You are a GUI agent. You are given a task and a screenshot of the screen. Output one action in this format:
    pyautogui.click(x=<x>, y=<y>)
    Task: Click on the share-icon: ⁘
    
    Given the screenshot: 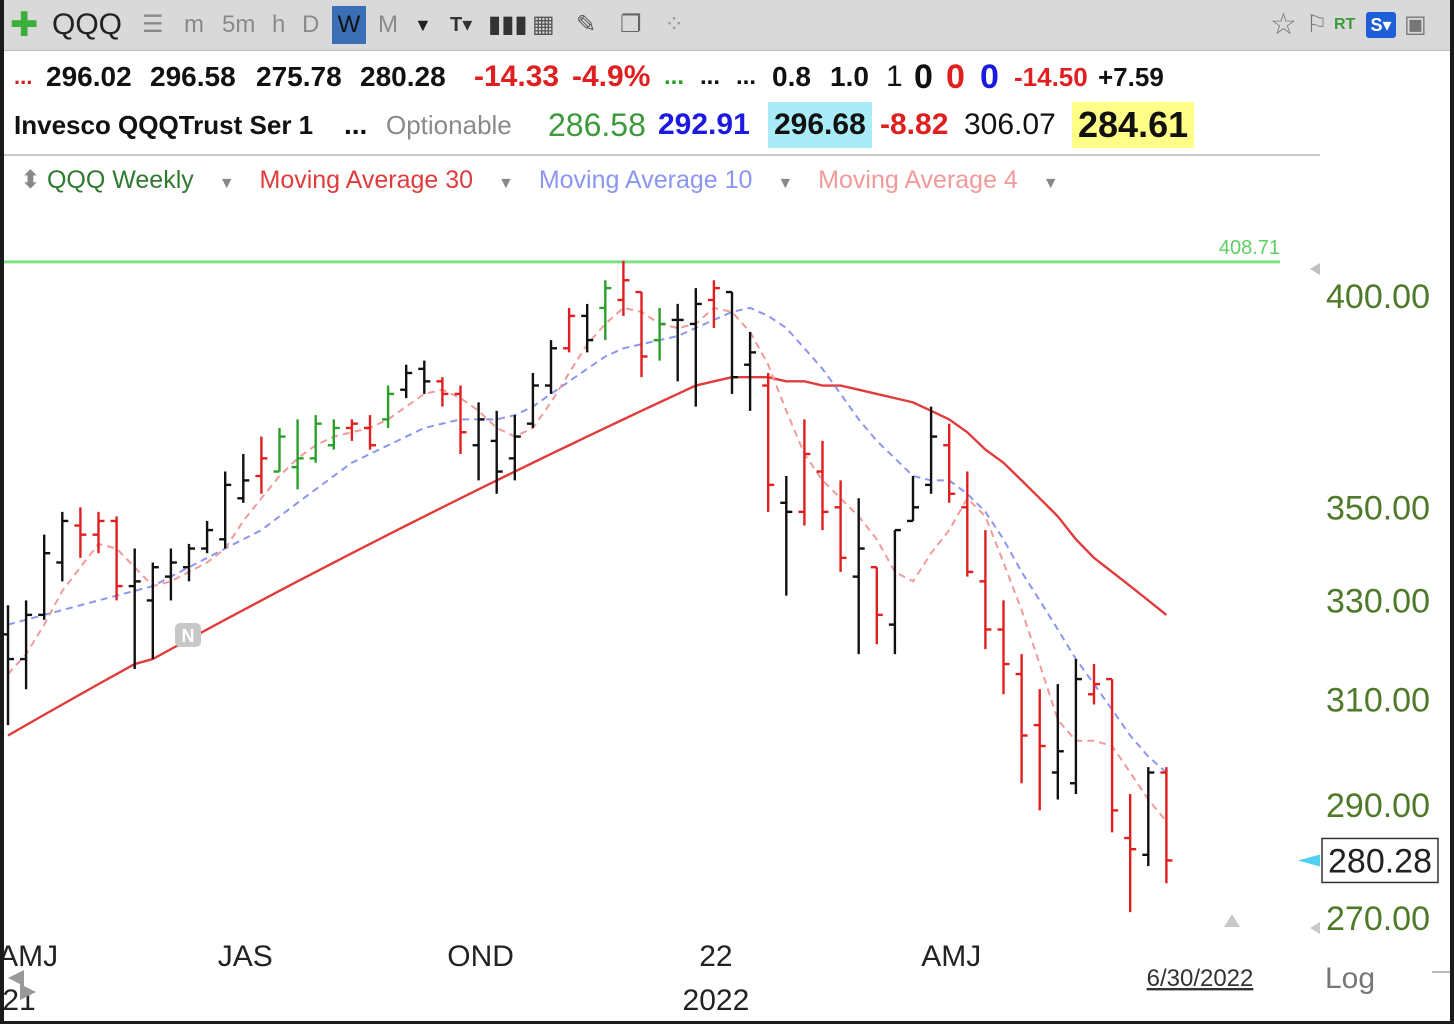 What is the action you would take?
    pyautogui.click(x=674, y=24)
    